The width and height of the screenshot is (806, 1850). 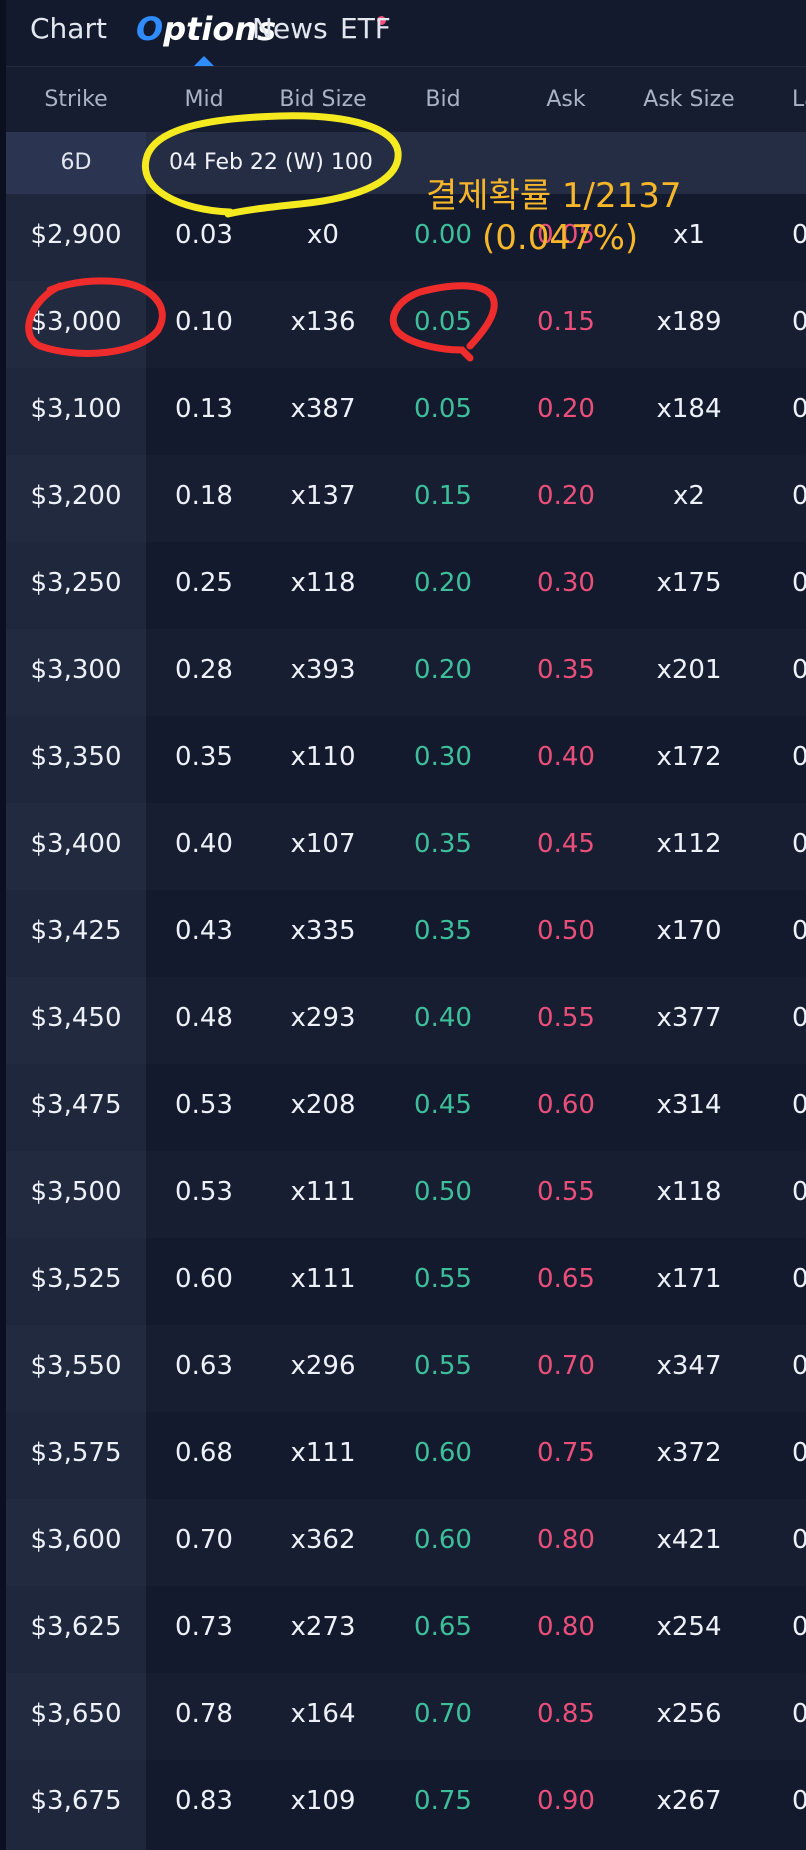 I want to click on mid-cell: 0.60, so click(x=204, y=1279).